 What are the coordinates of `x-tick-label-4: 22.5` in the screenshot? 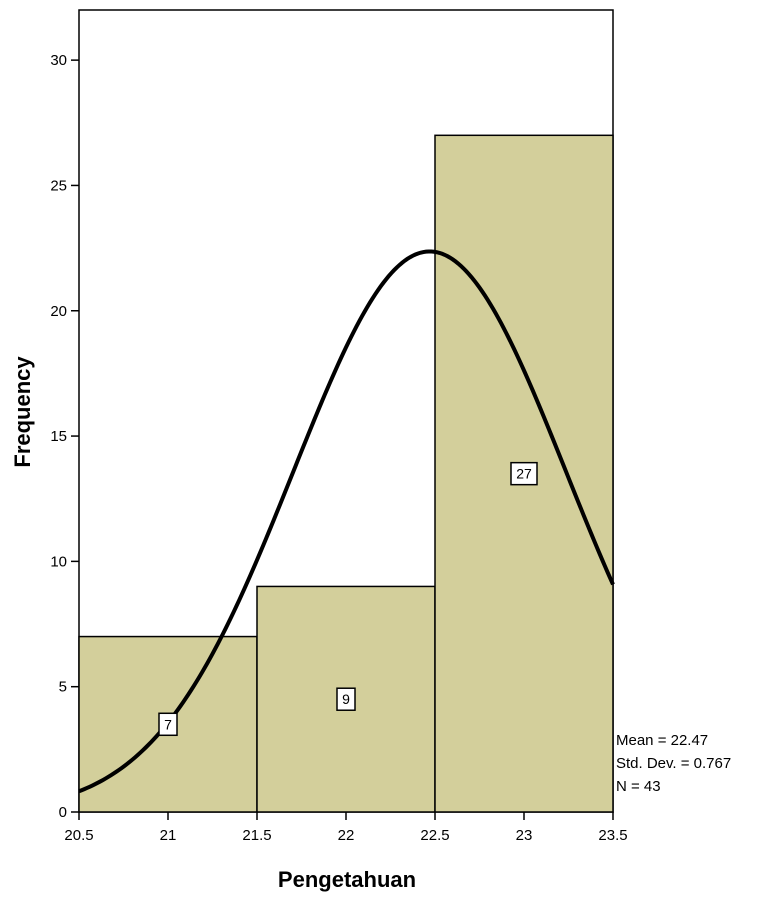 It's located at (434, 835).